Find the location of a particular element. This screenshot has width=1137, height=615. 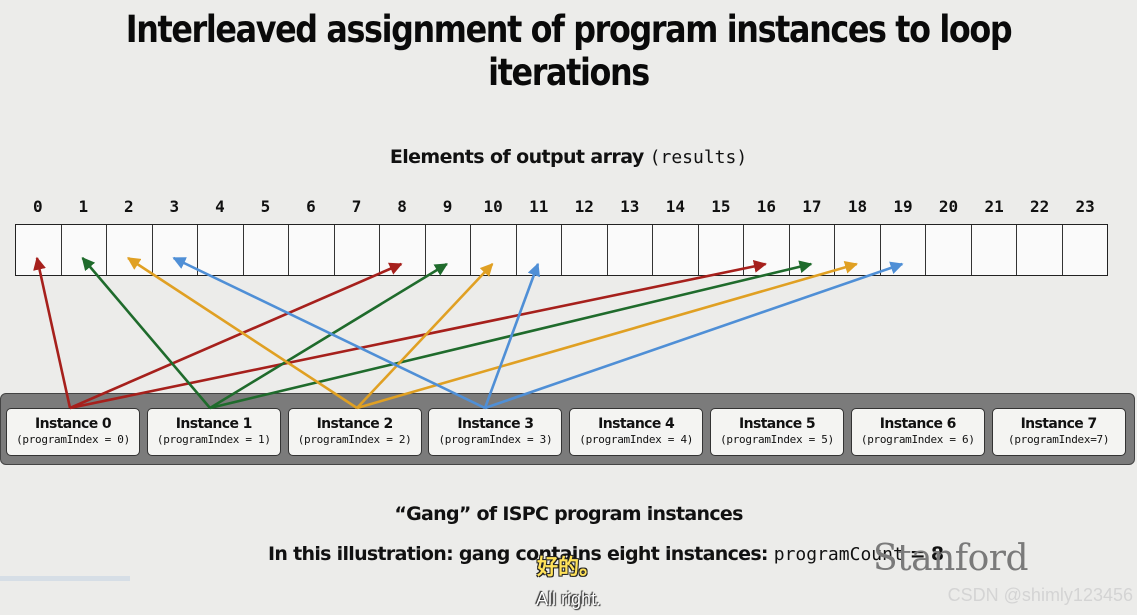

array-index-label: 10 is located at coordinates (493, 206).